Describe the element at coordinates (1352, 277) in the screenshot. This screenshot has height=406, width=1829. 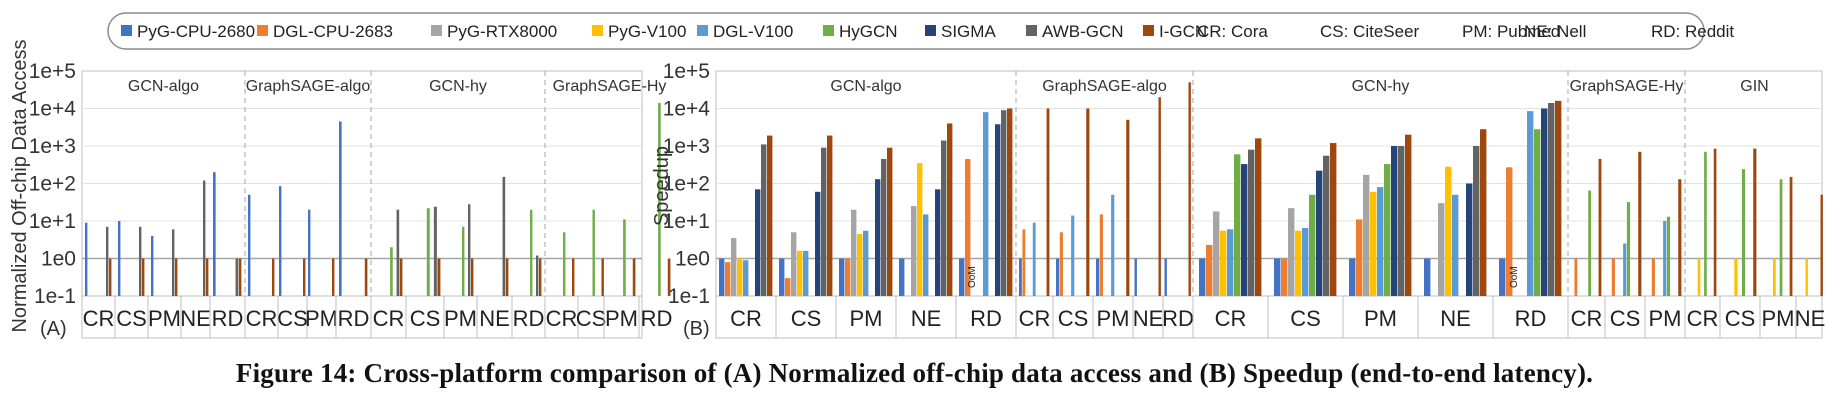
I see `bar: GCN-hy PM PyG-CPU-2680: 1` at that location.